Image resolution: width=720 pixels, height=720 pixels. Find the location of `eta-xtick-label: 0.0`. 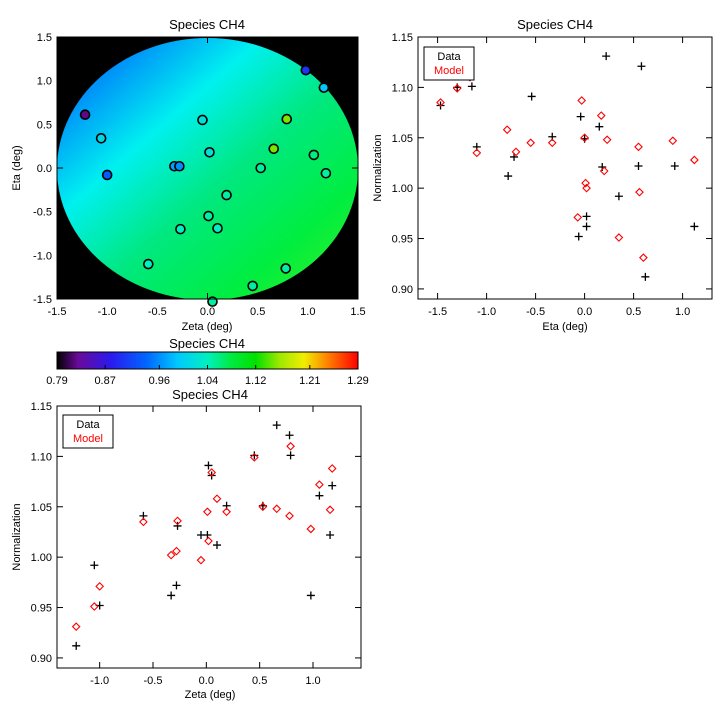

eta-xtick-label: 0.0 is located at coordinates (584, 312).